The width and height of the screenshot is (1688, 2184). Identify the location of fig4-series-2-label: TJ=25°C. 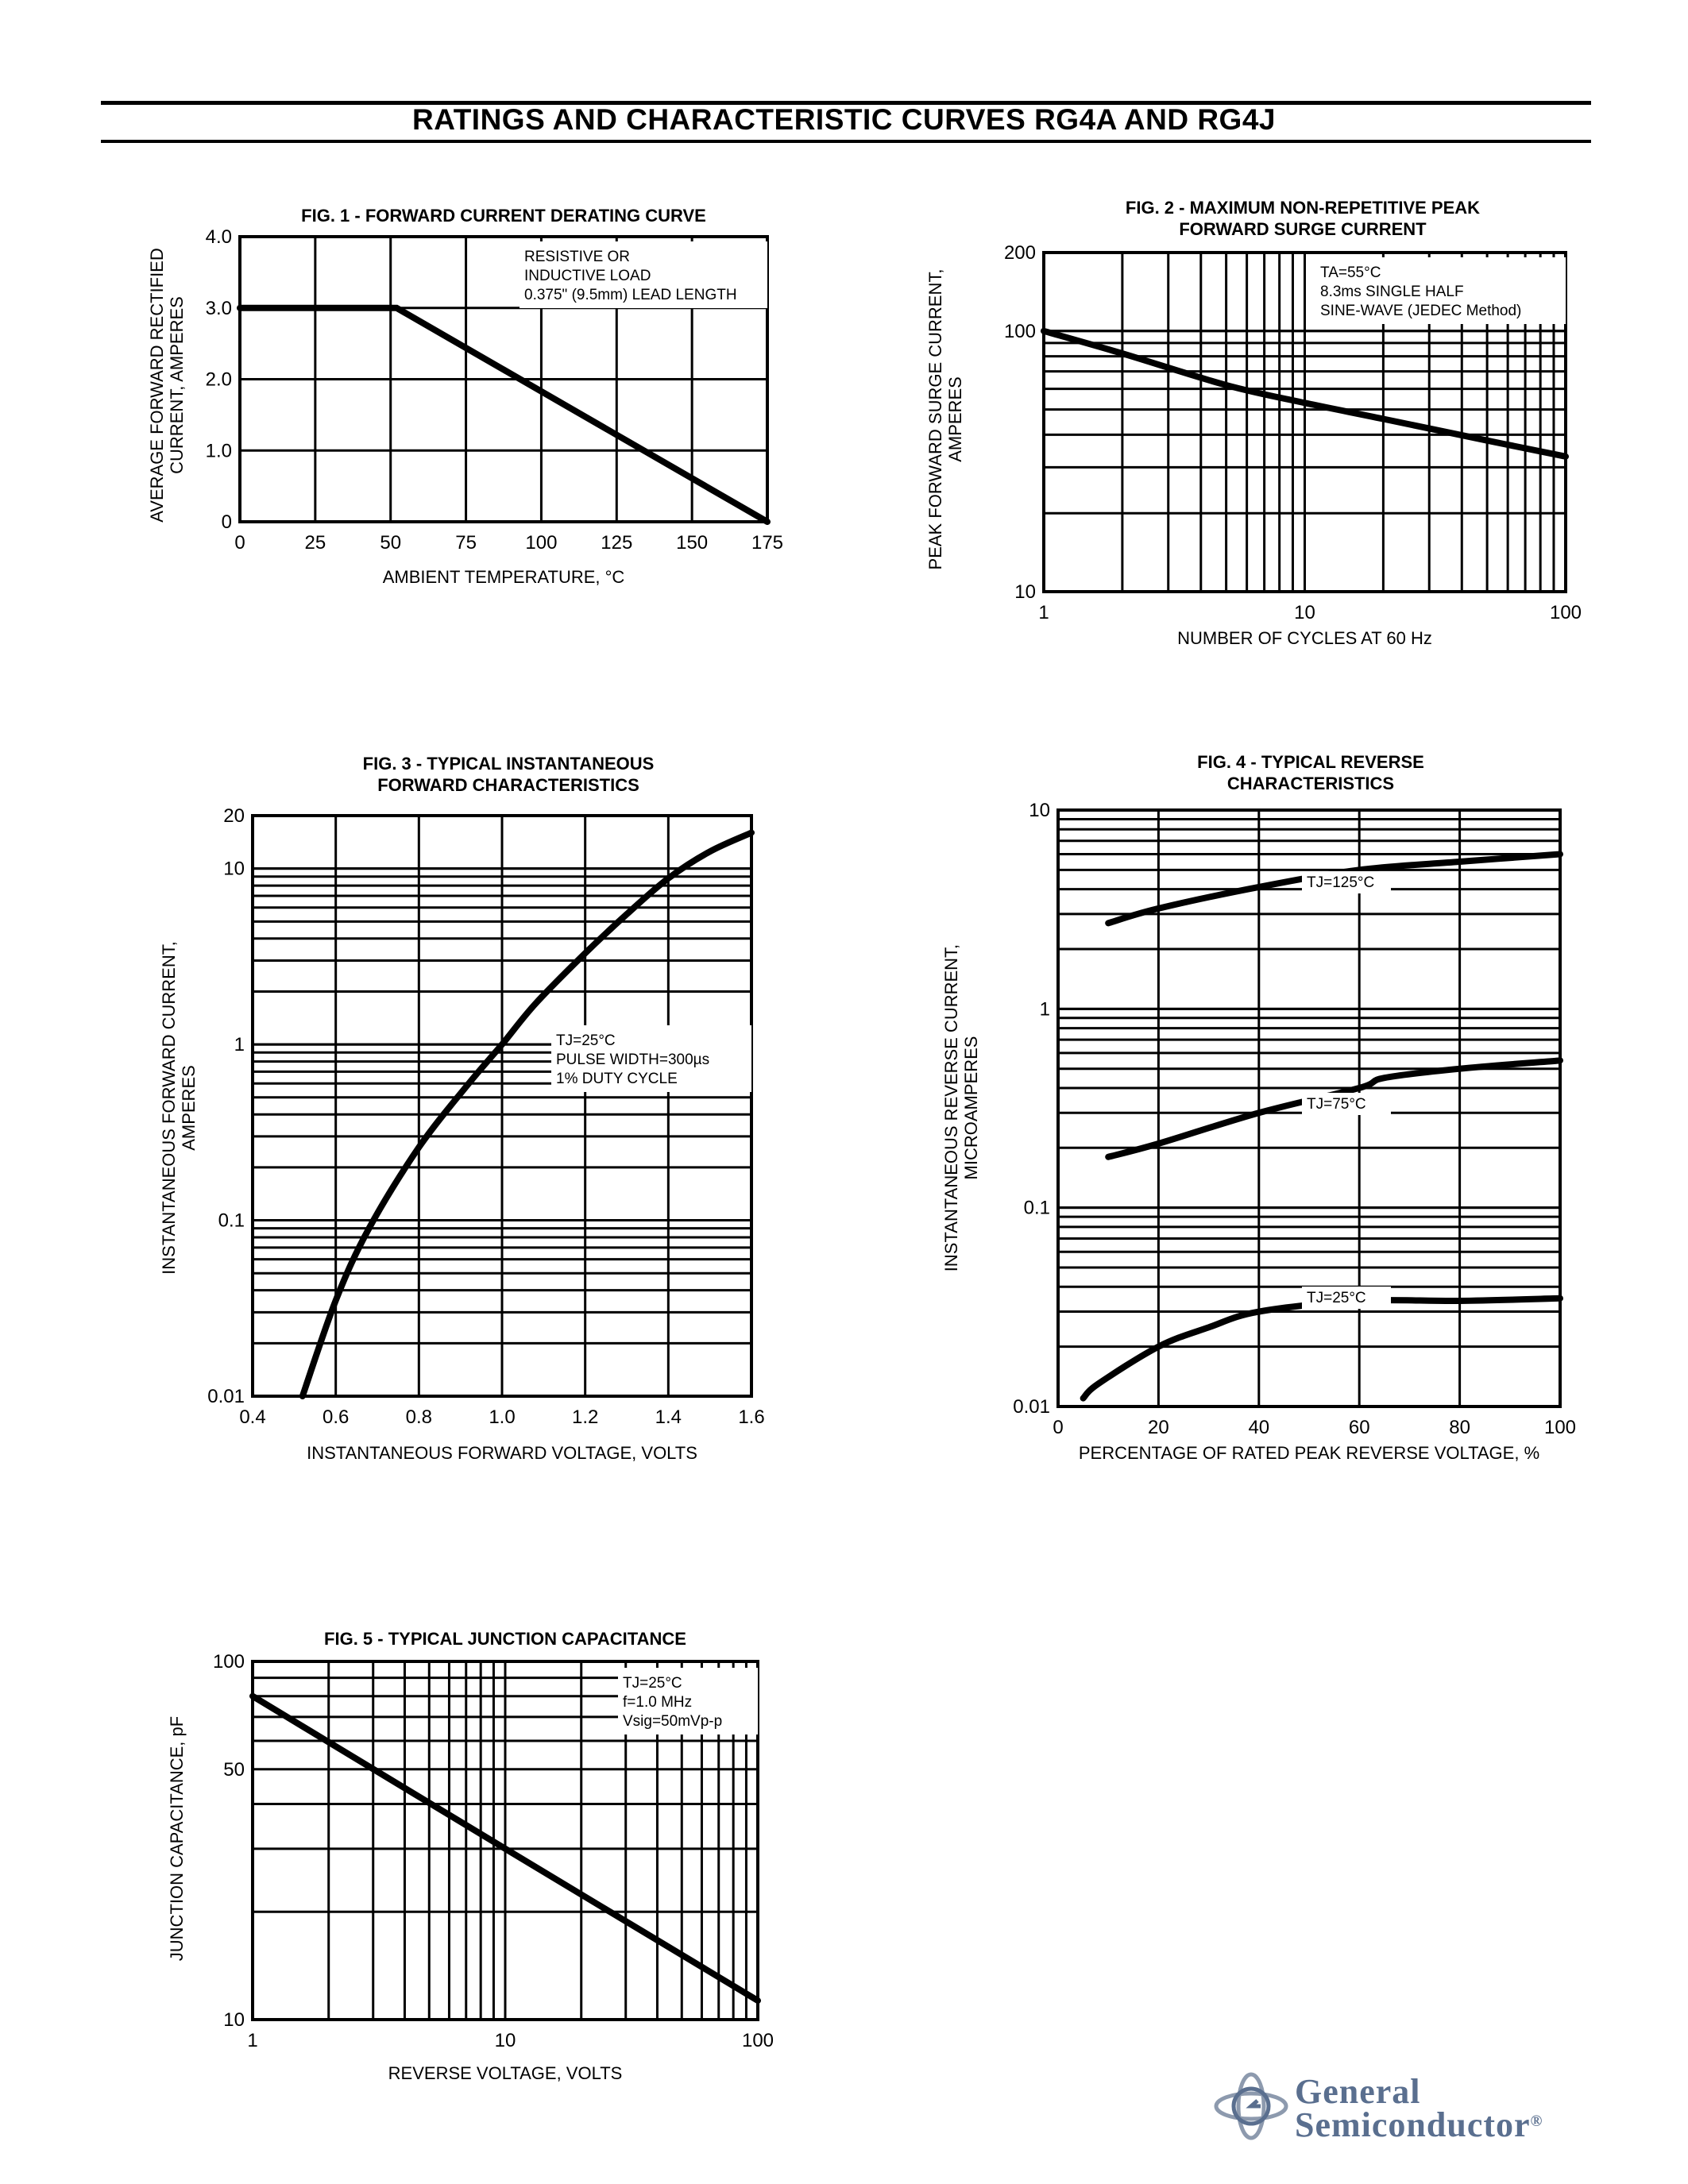
(1337, 1298).